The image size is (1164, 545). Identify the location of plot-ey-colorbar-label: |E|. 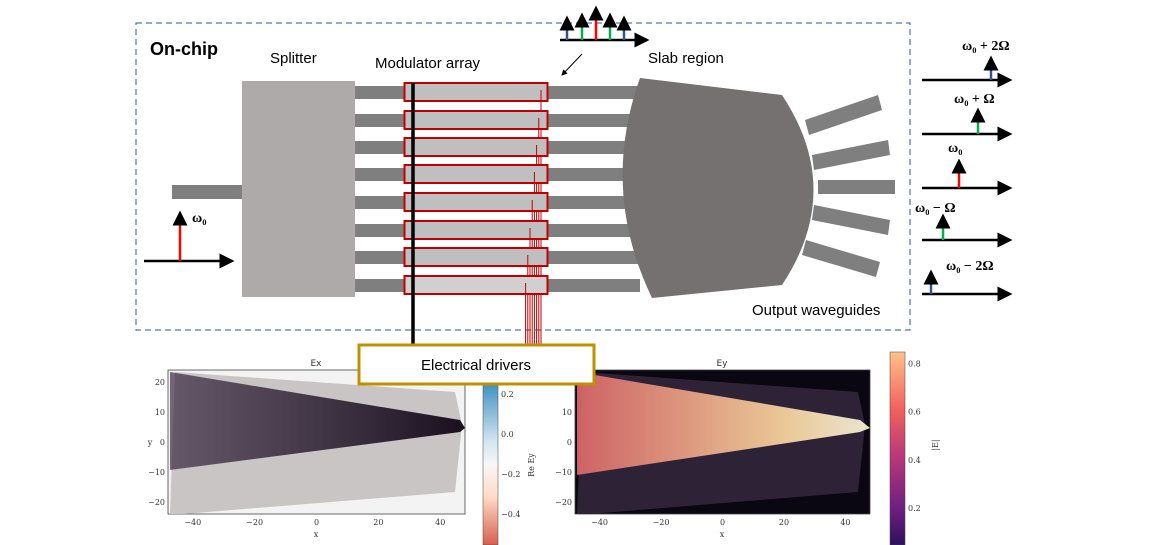
(935, 444).